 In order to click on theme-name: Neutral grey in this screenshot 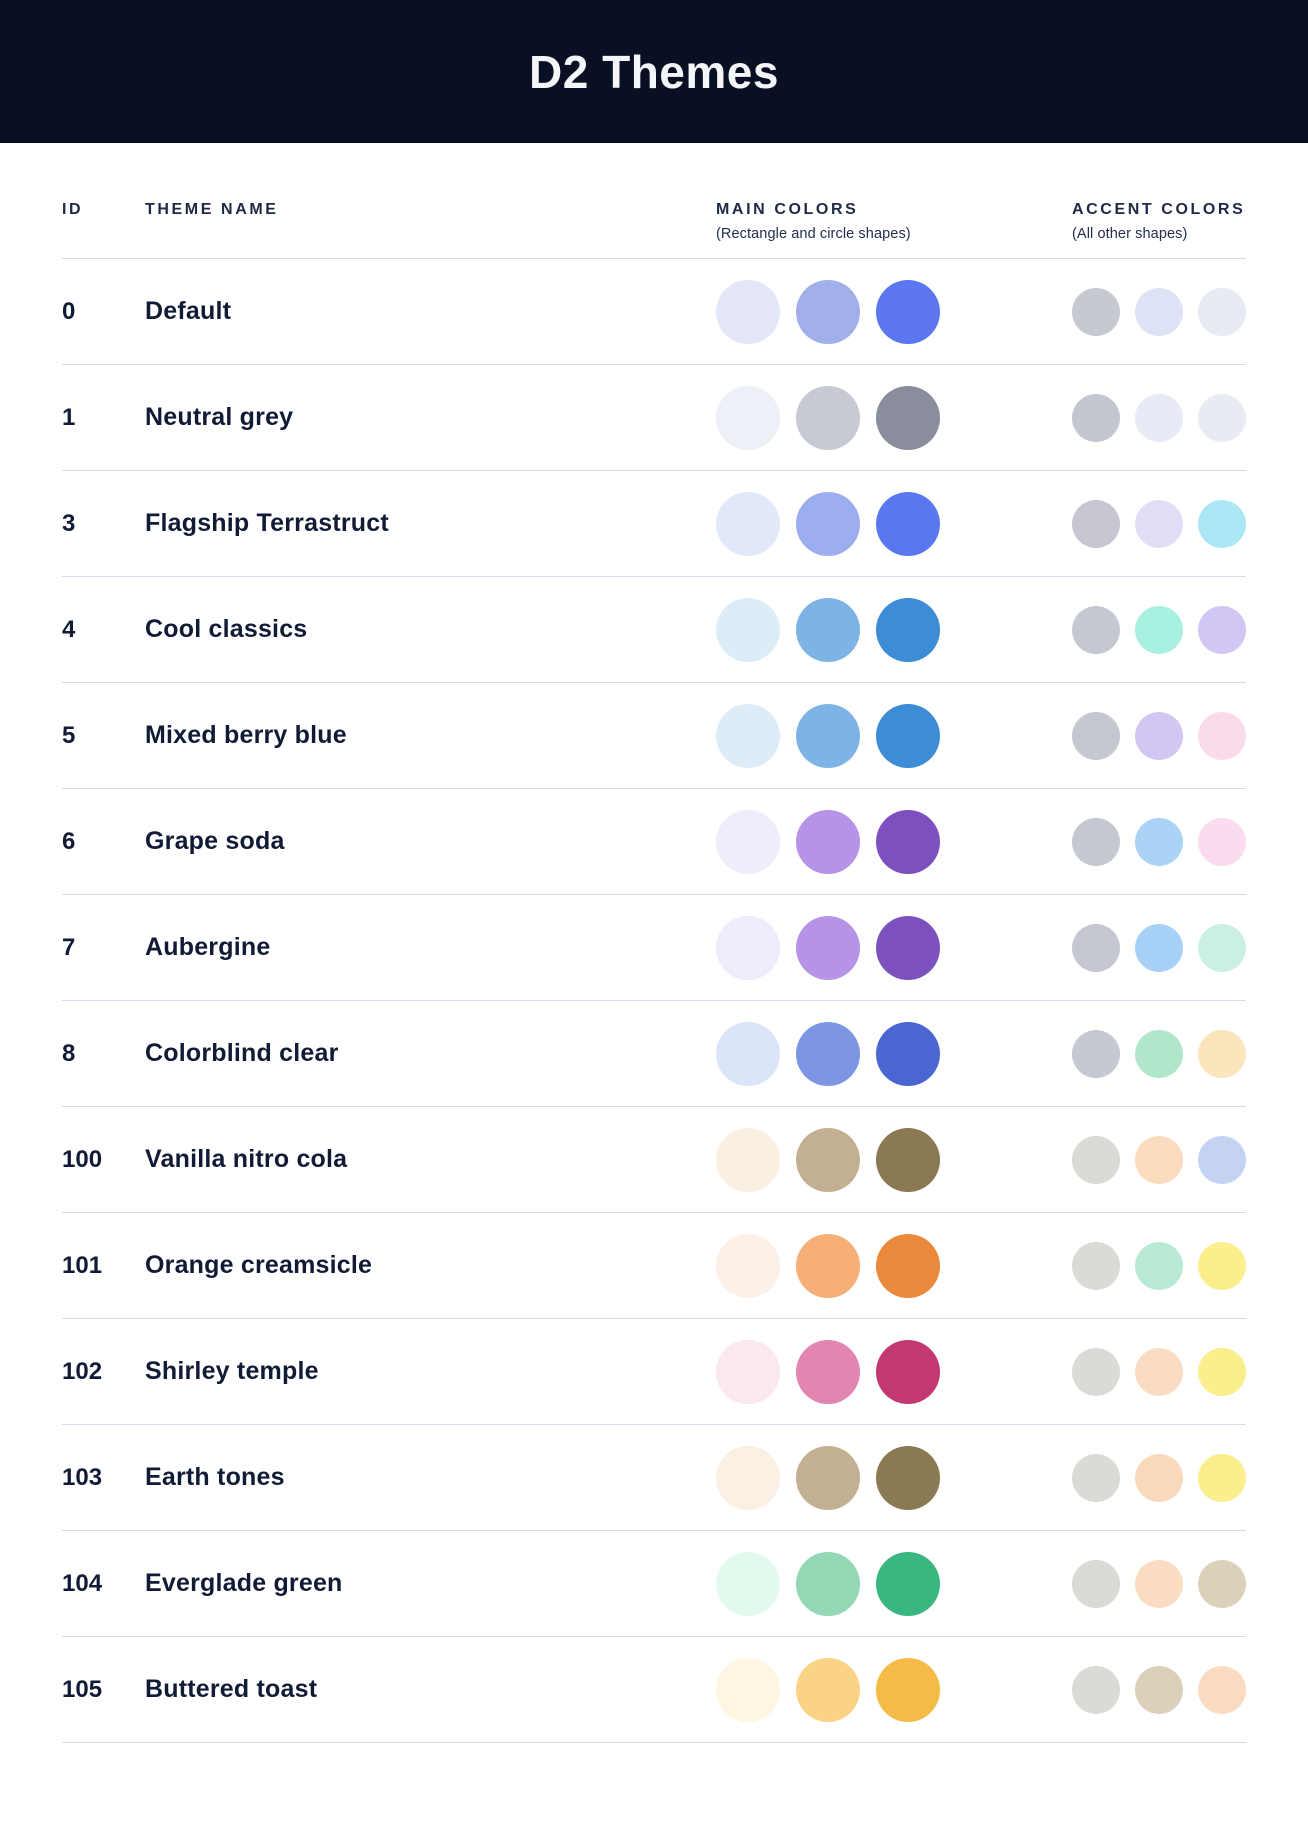, I will do `click(219, 417)`.